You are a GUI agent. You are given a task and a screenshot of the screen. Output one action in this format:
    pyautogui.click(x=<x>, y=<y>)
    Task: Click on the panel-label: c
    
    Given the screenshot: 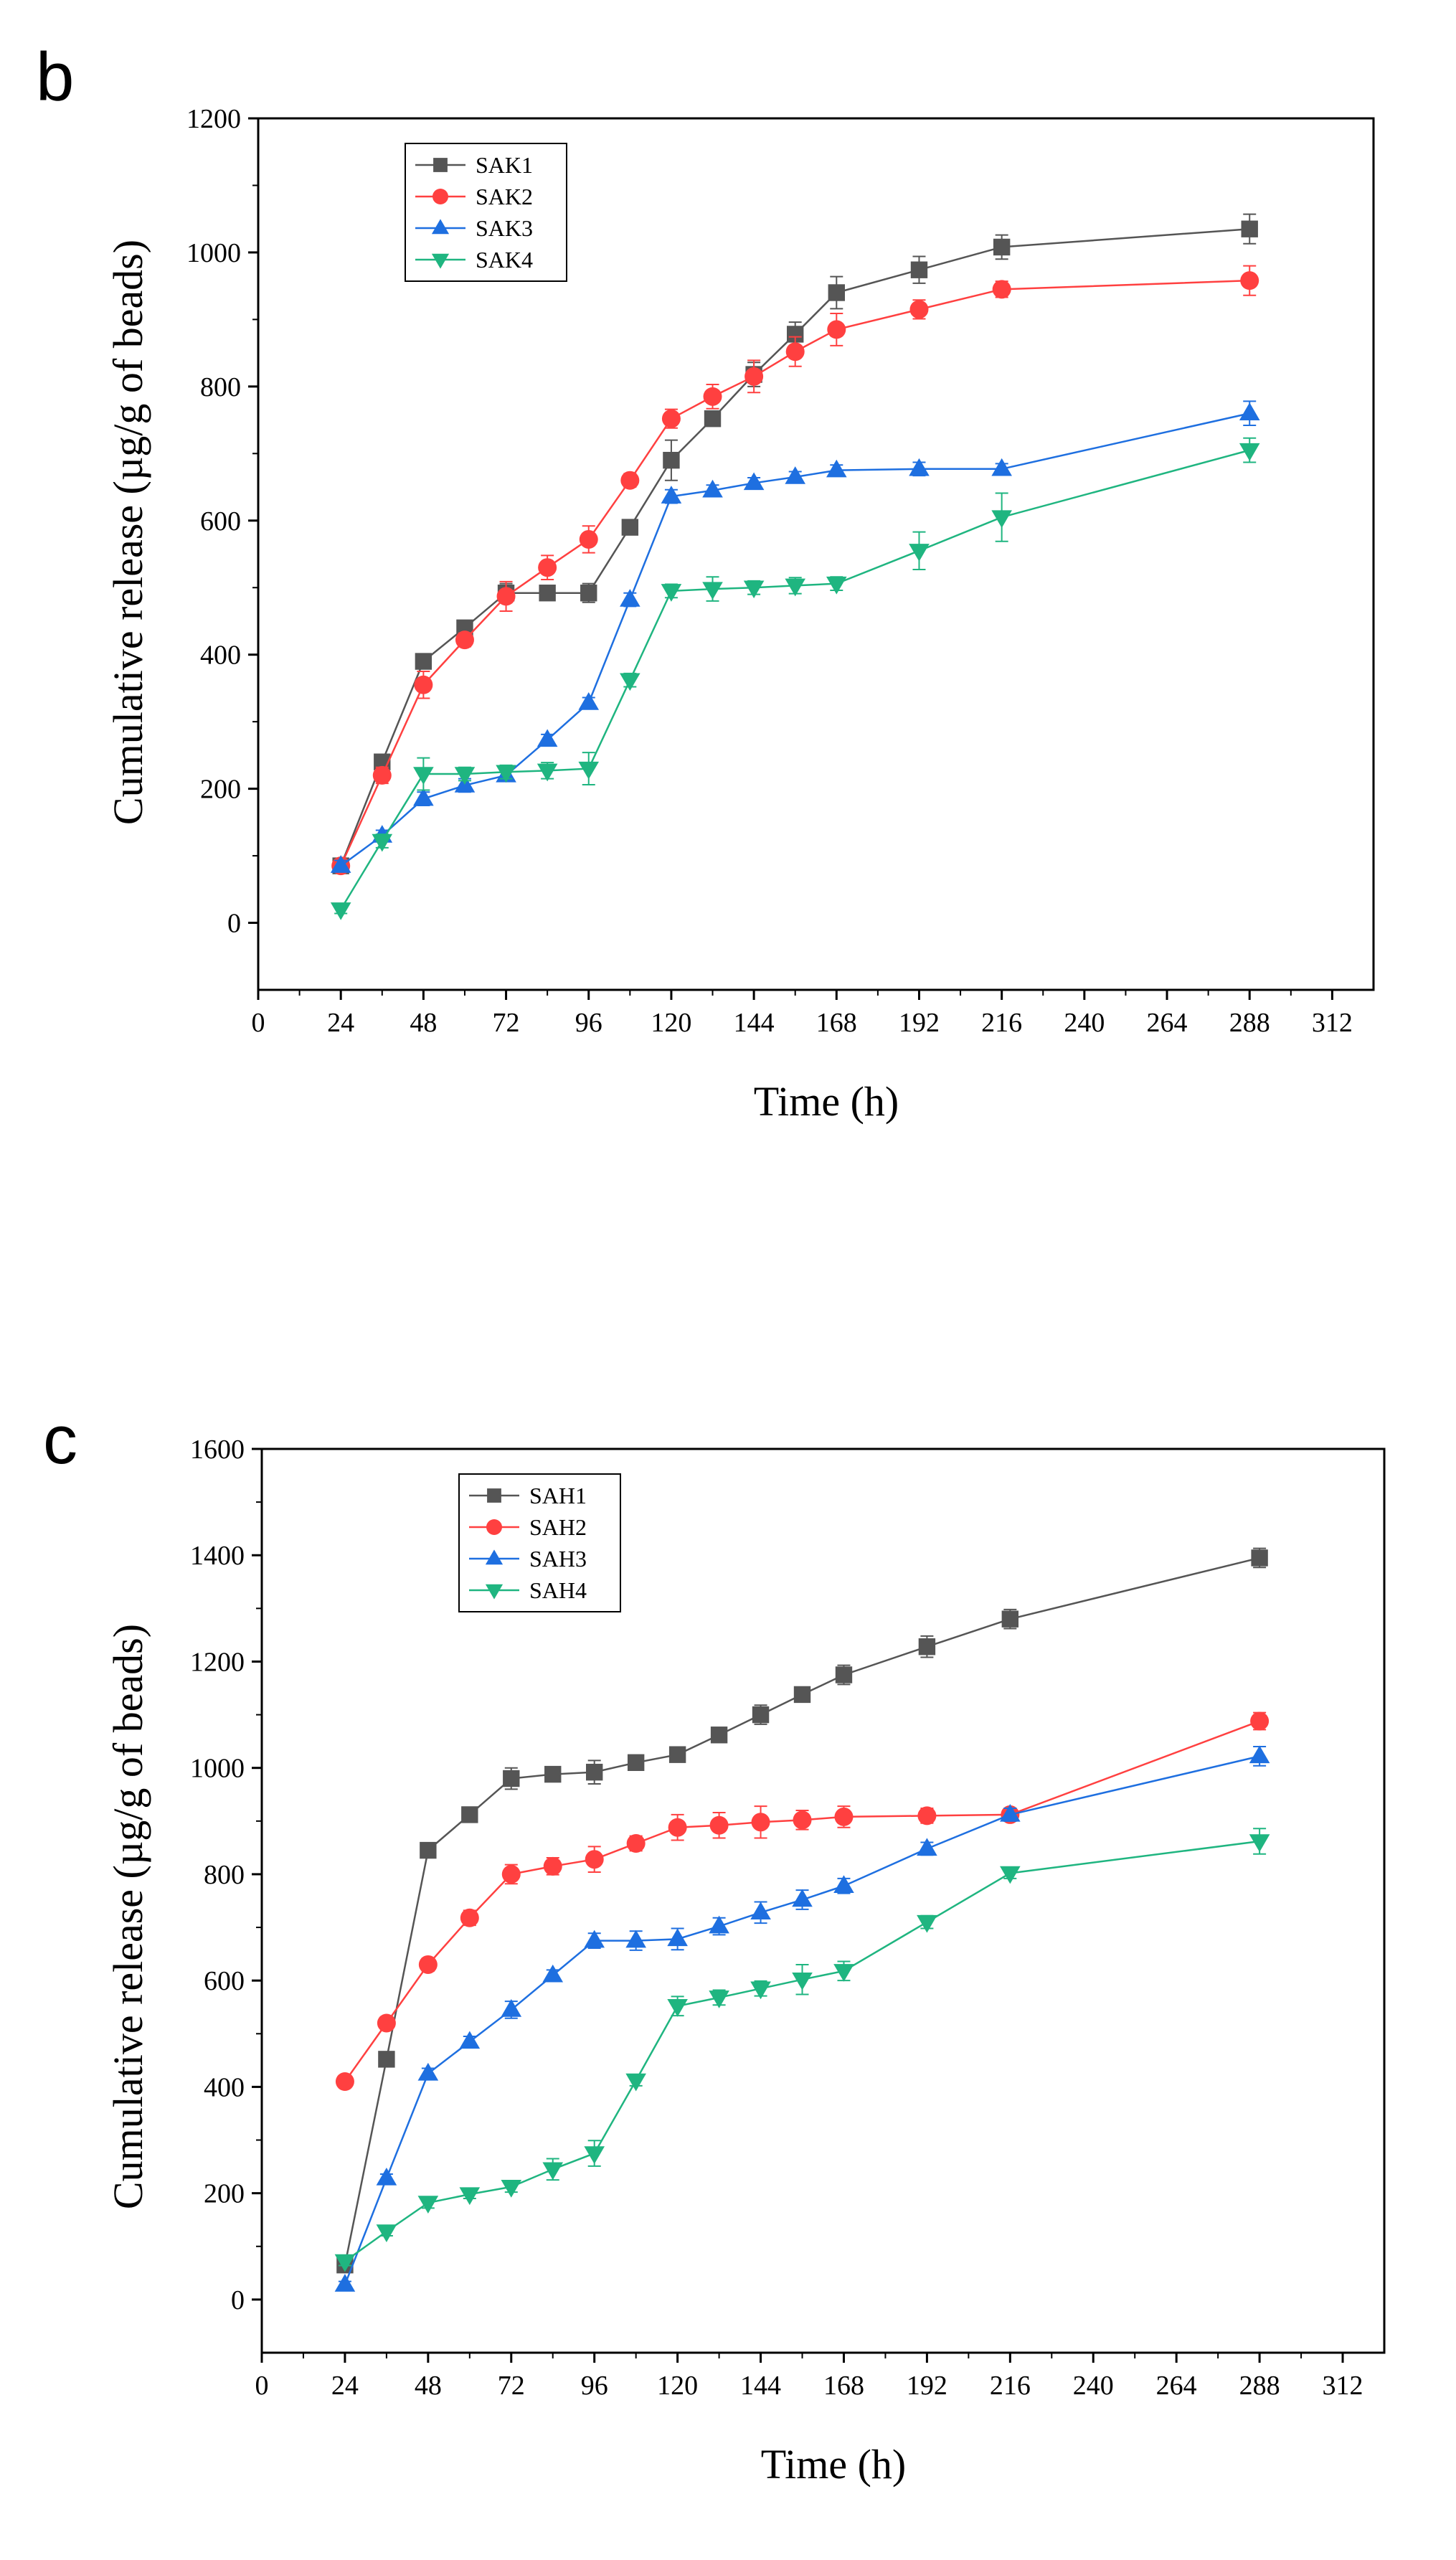 What is the action you would take?
    pyautogui.click(x=60, y=1440)
    